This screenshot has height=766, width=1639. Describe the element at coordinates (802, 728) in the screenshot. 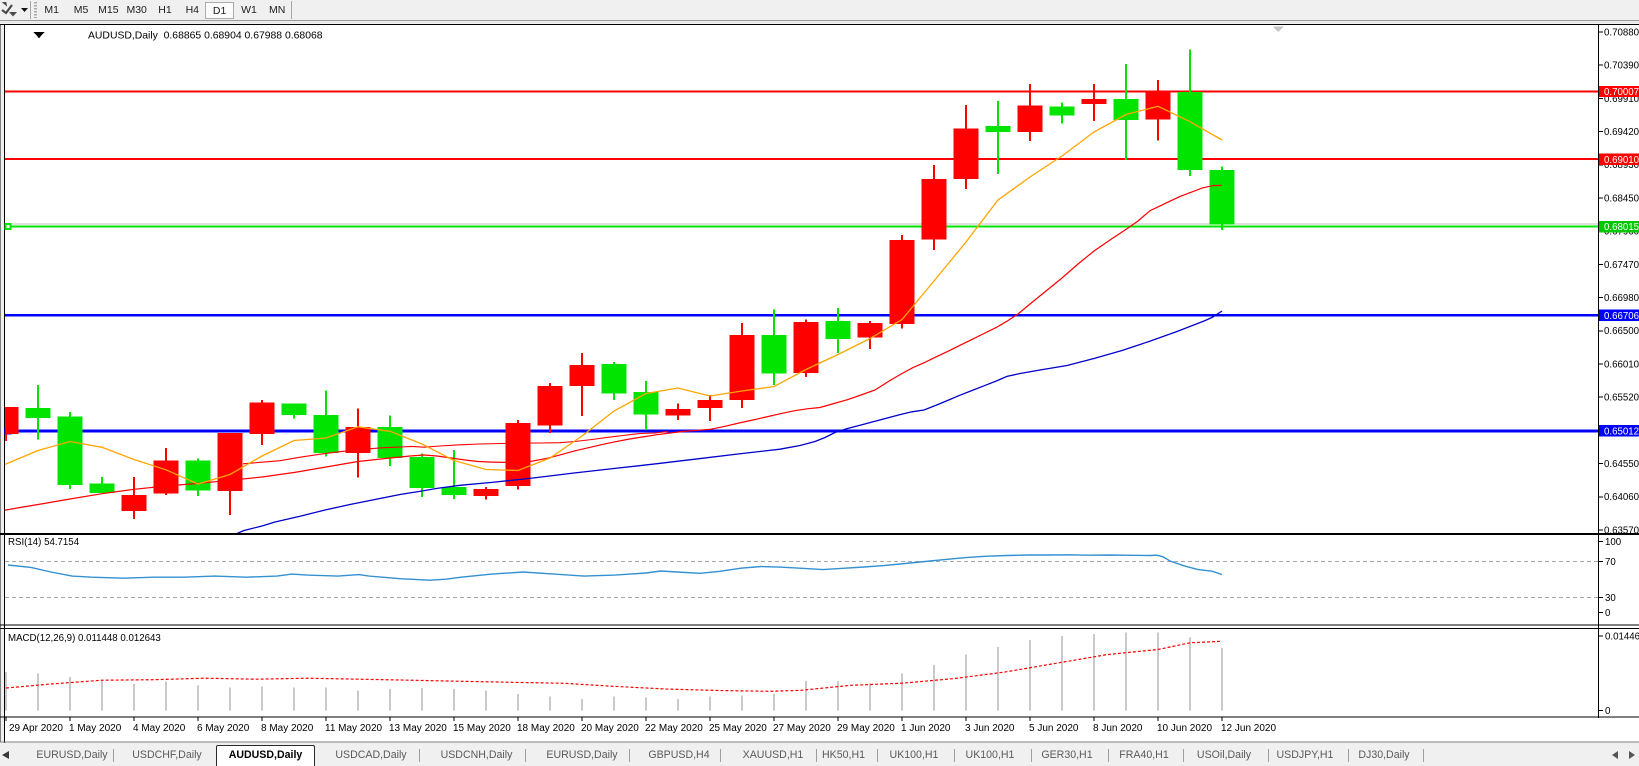

I see `svg-text: 27 May 2020` at that location.